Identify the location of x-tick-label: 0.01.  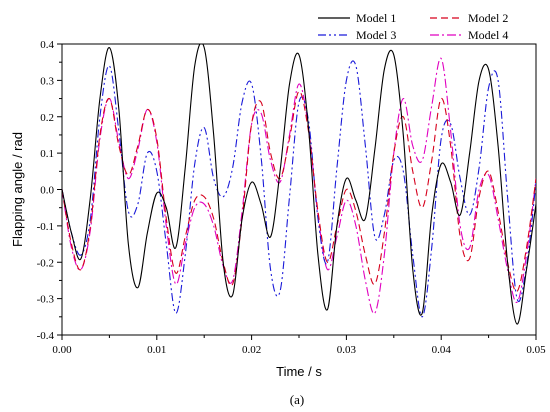
(156, 350).